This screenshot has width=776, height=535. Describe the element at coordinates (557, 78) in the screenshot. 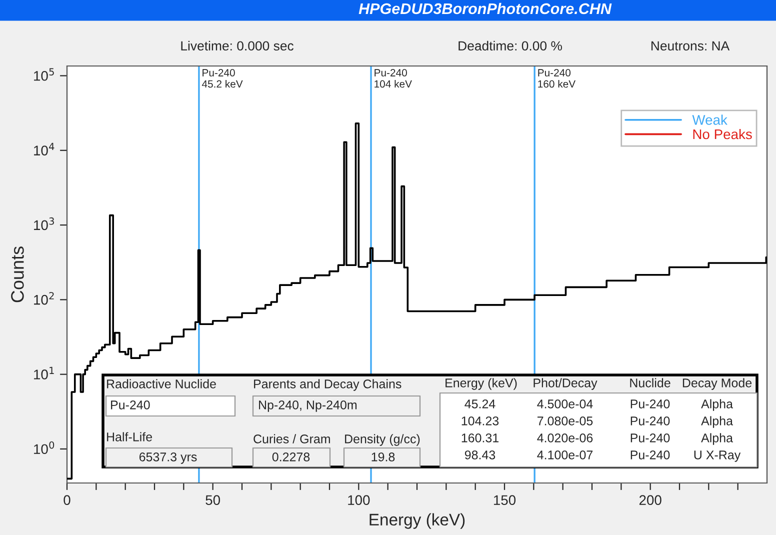

I see `ref-line-label: Pu-240 160 keV` at that location.